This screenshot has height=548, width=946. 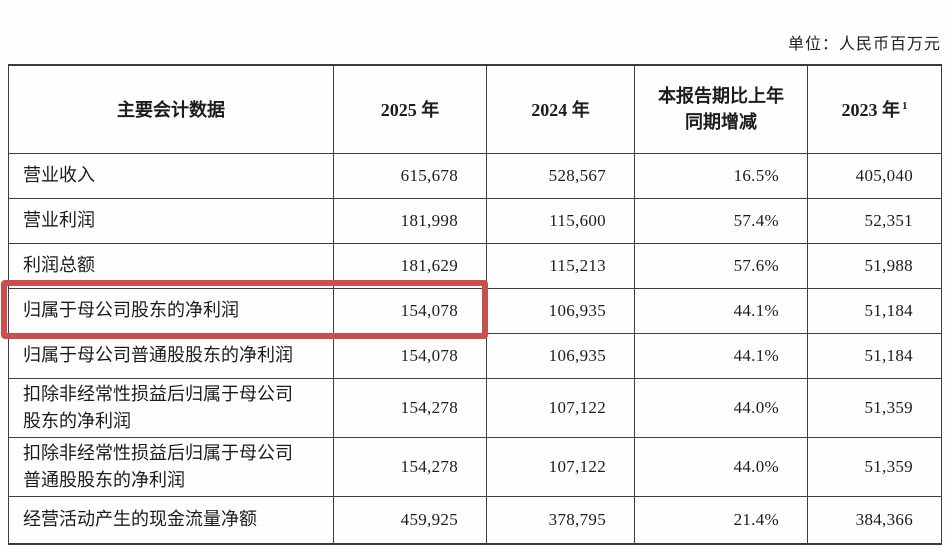 I want to click on row-label-cell: 扣除非经常性损益后归属于母公司普通股股东的净利润, so click(x=171, y=466).